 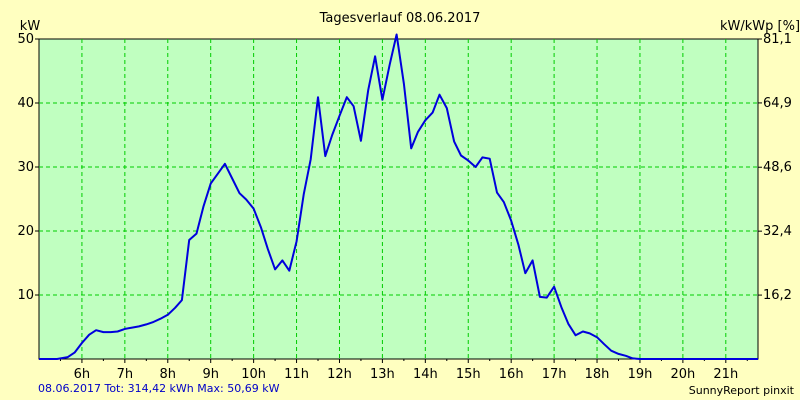 What do you see at coordinates (777, 103) in the screenshot?
I see `y-tick-label-right: 64,9` at bounding box center [777, 103].